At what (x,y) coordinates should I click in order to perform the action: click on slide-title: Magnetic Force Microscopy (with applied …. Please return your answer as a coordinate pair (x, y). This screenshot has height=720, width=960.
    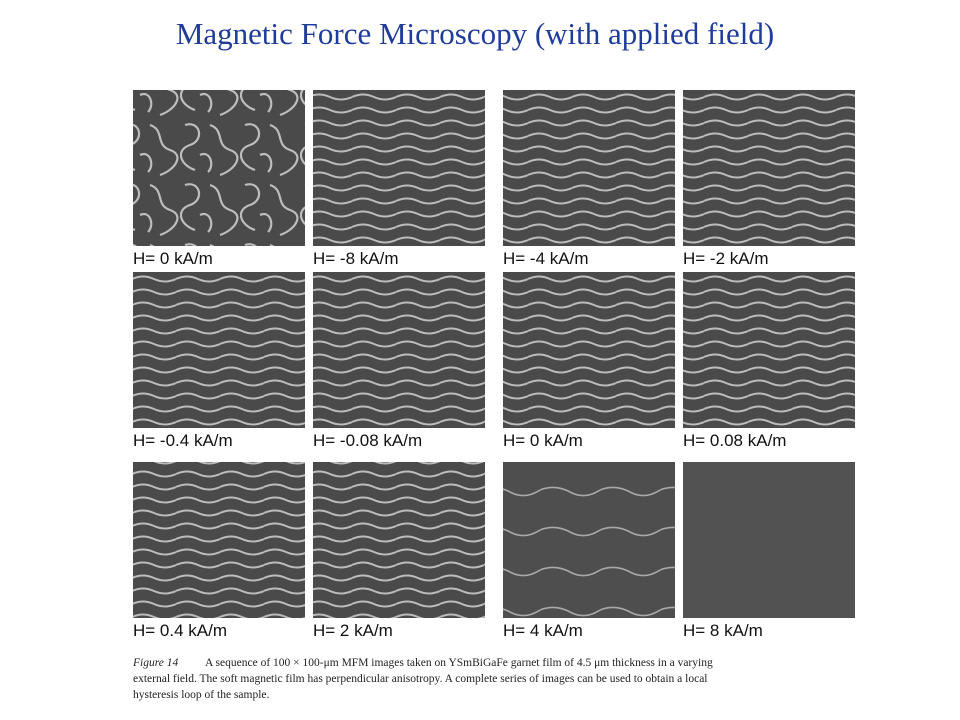
    Looking at the image, I should click on (475, 33).